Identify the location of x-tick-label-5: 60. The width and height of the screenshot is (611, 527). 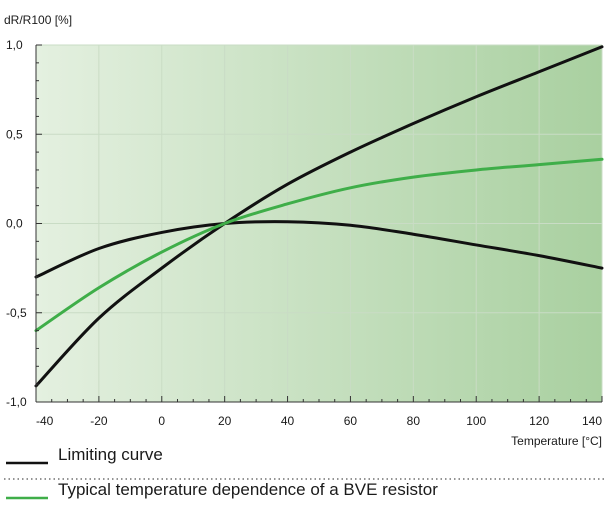
(351, 421).